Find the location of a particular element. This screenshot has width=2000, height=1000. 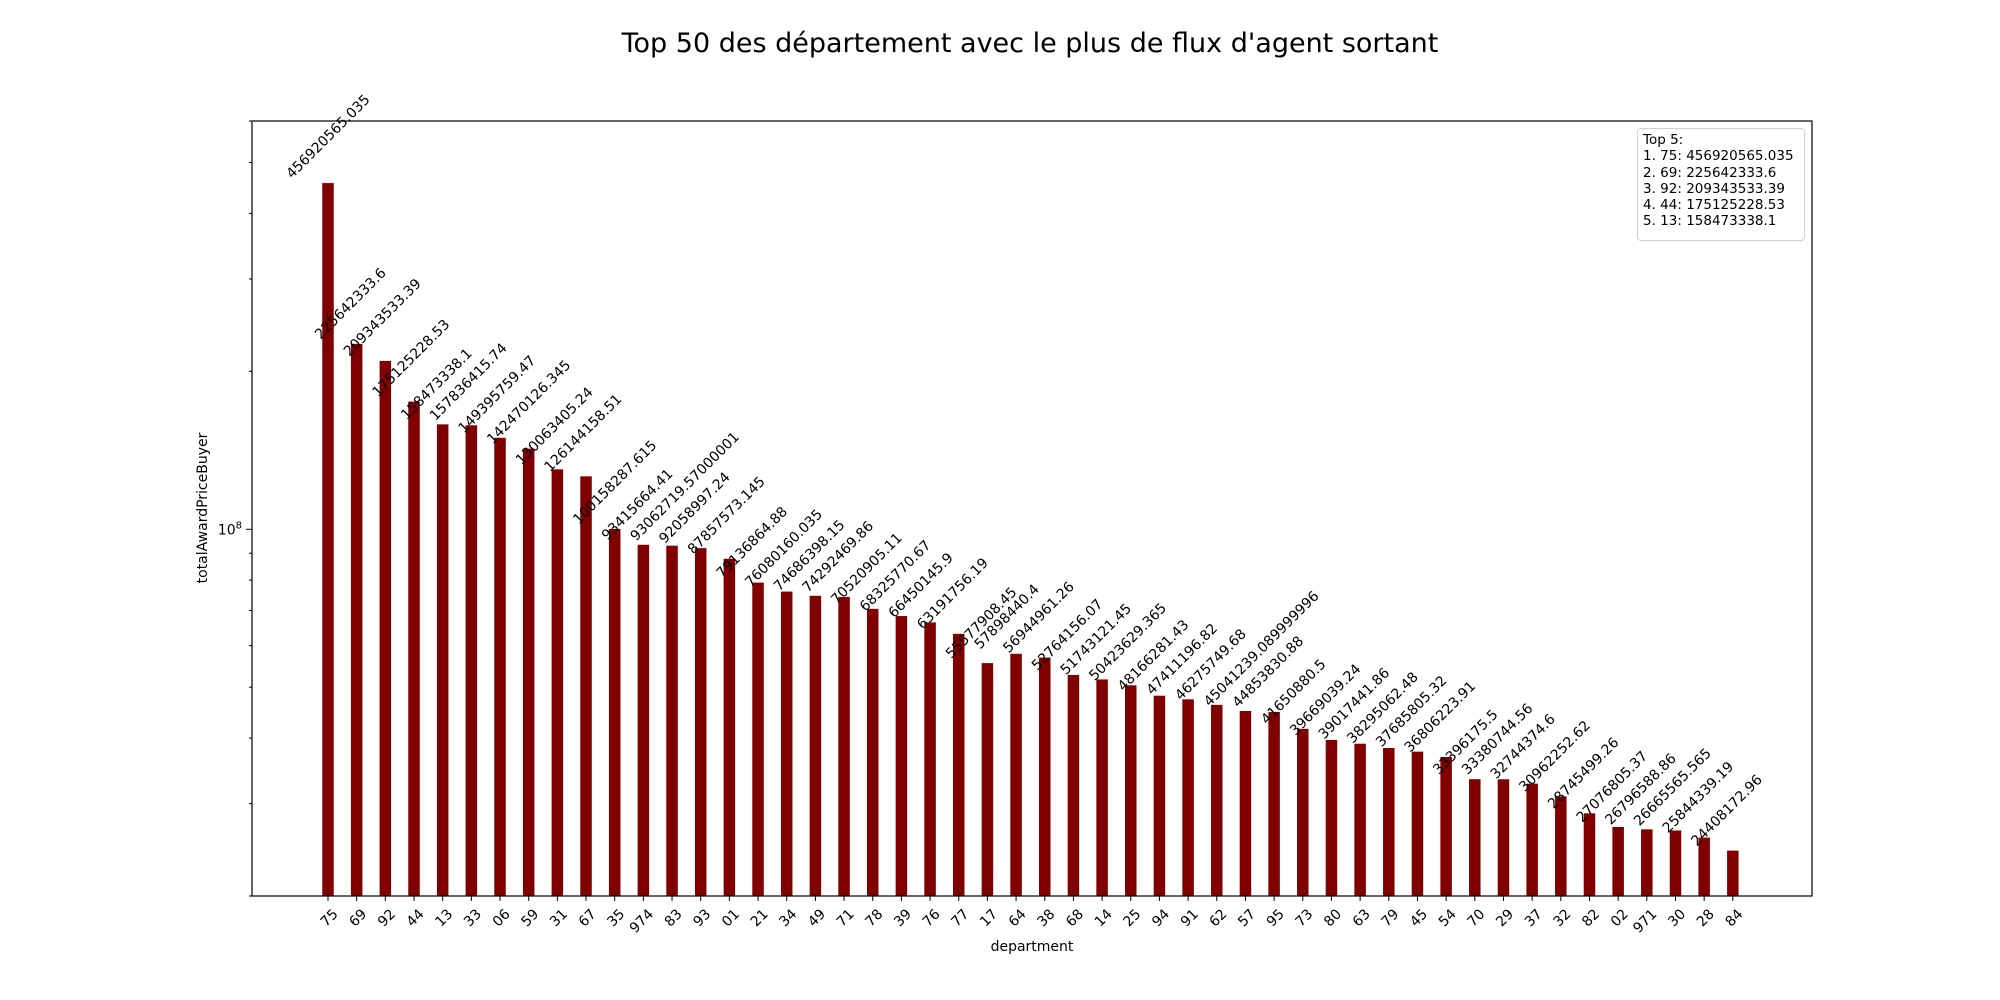

x-tick-label: 93 is located at coordinates (702, 918).